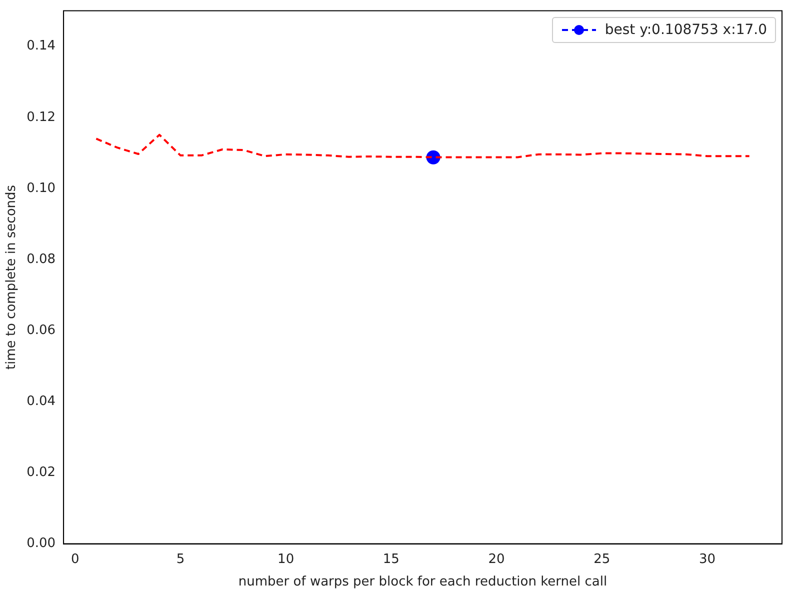  I want to click on y-tick-label: 0.04, so click(41, 402).